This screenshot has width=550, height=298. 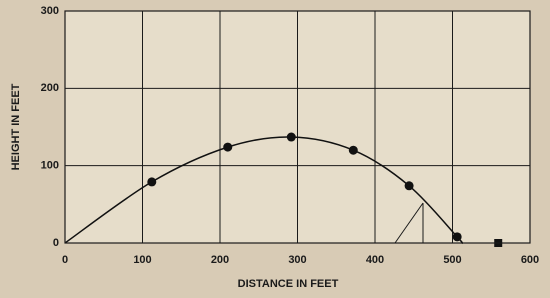 I want to click on angle-marker, so click(x=409, y=223).